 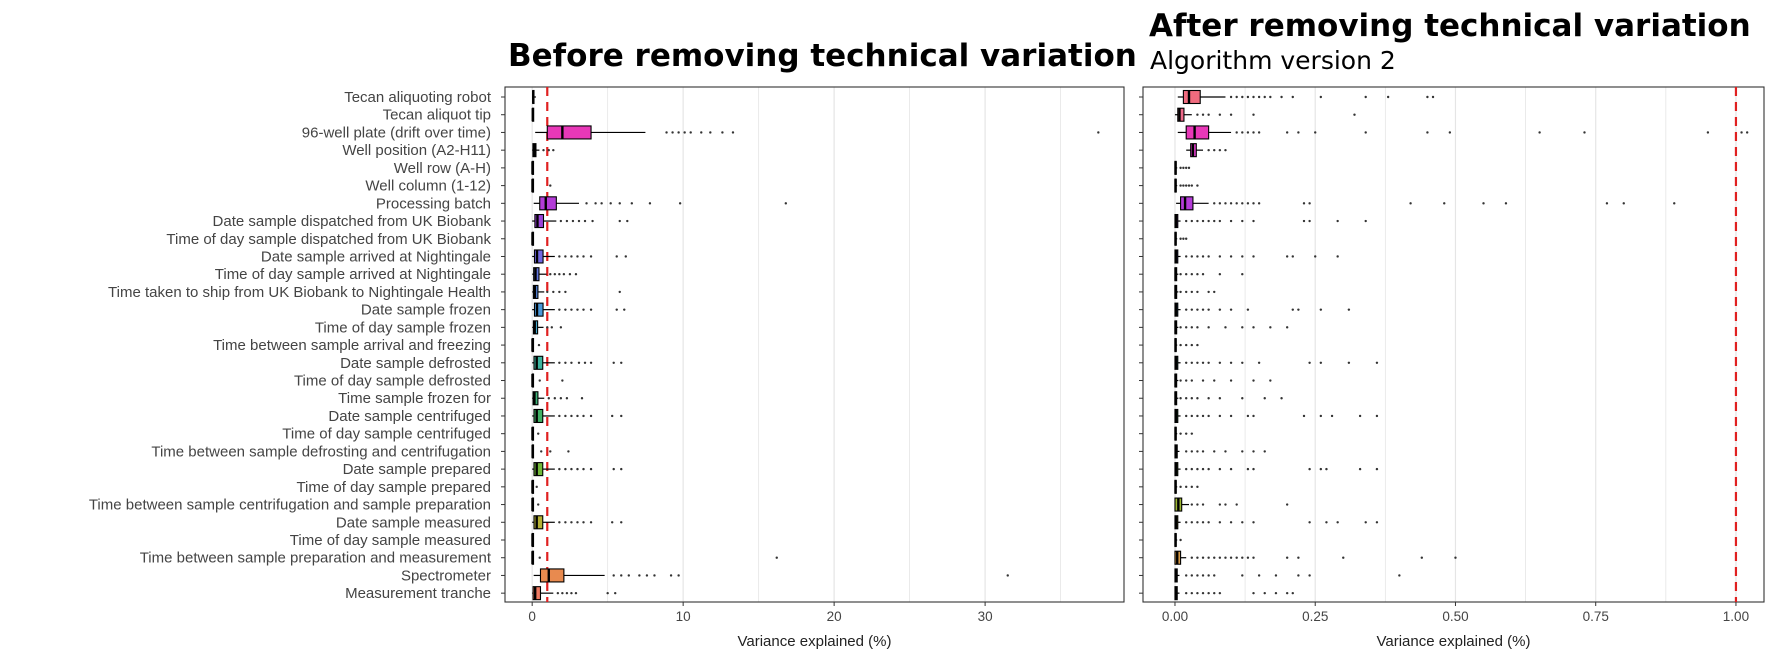 I want to click on category-label: Measurement tranche, so click(x=418, y=593).